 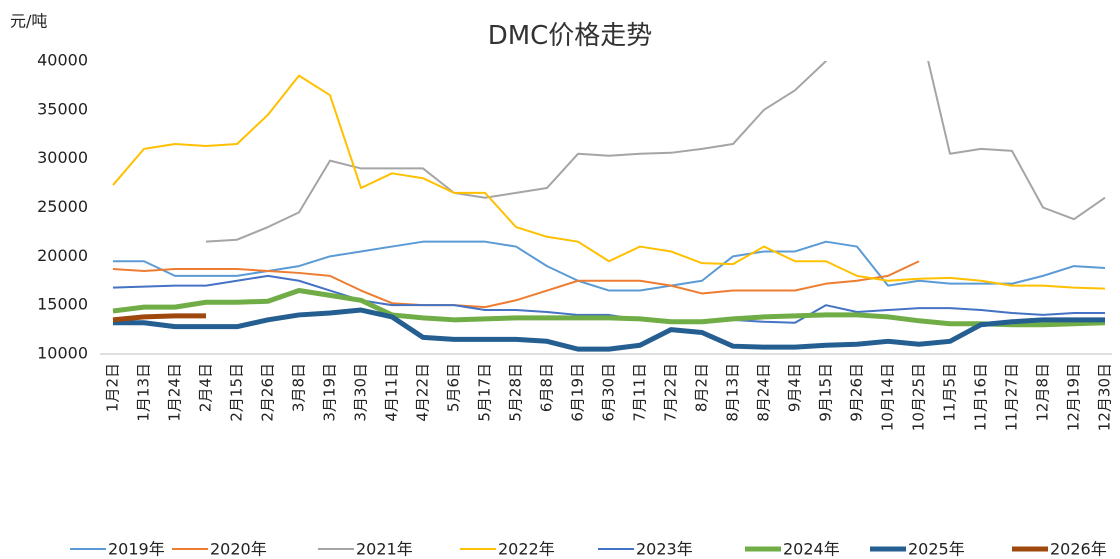 What do you see at coordinates (1105, 397) in the screenshot?
I see `x-tick-label: 12月30日` at bounding box center [1105, 397].